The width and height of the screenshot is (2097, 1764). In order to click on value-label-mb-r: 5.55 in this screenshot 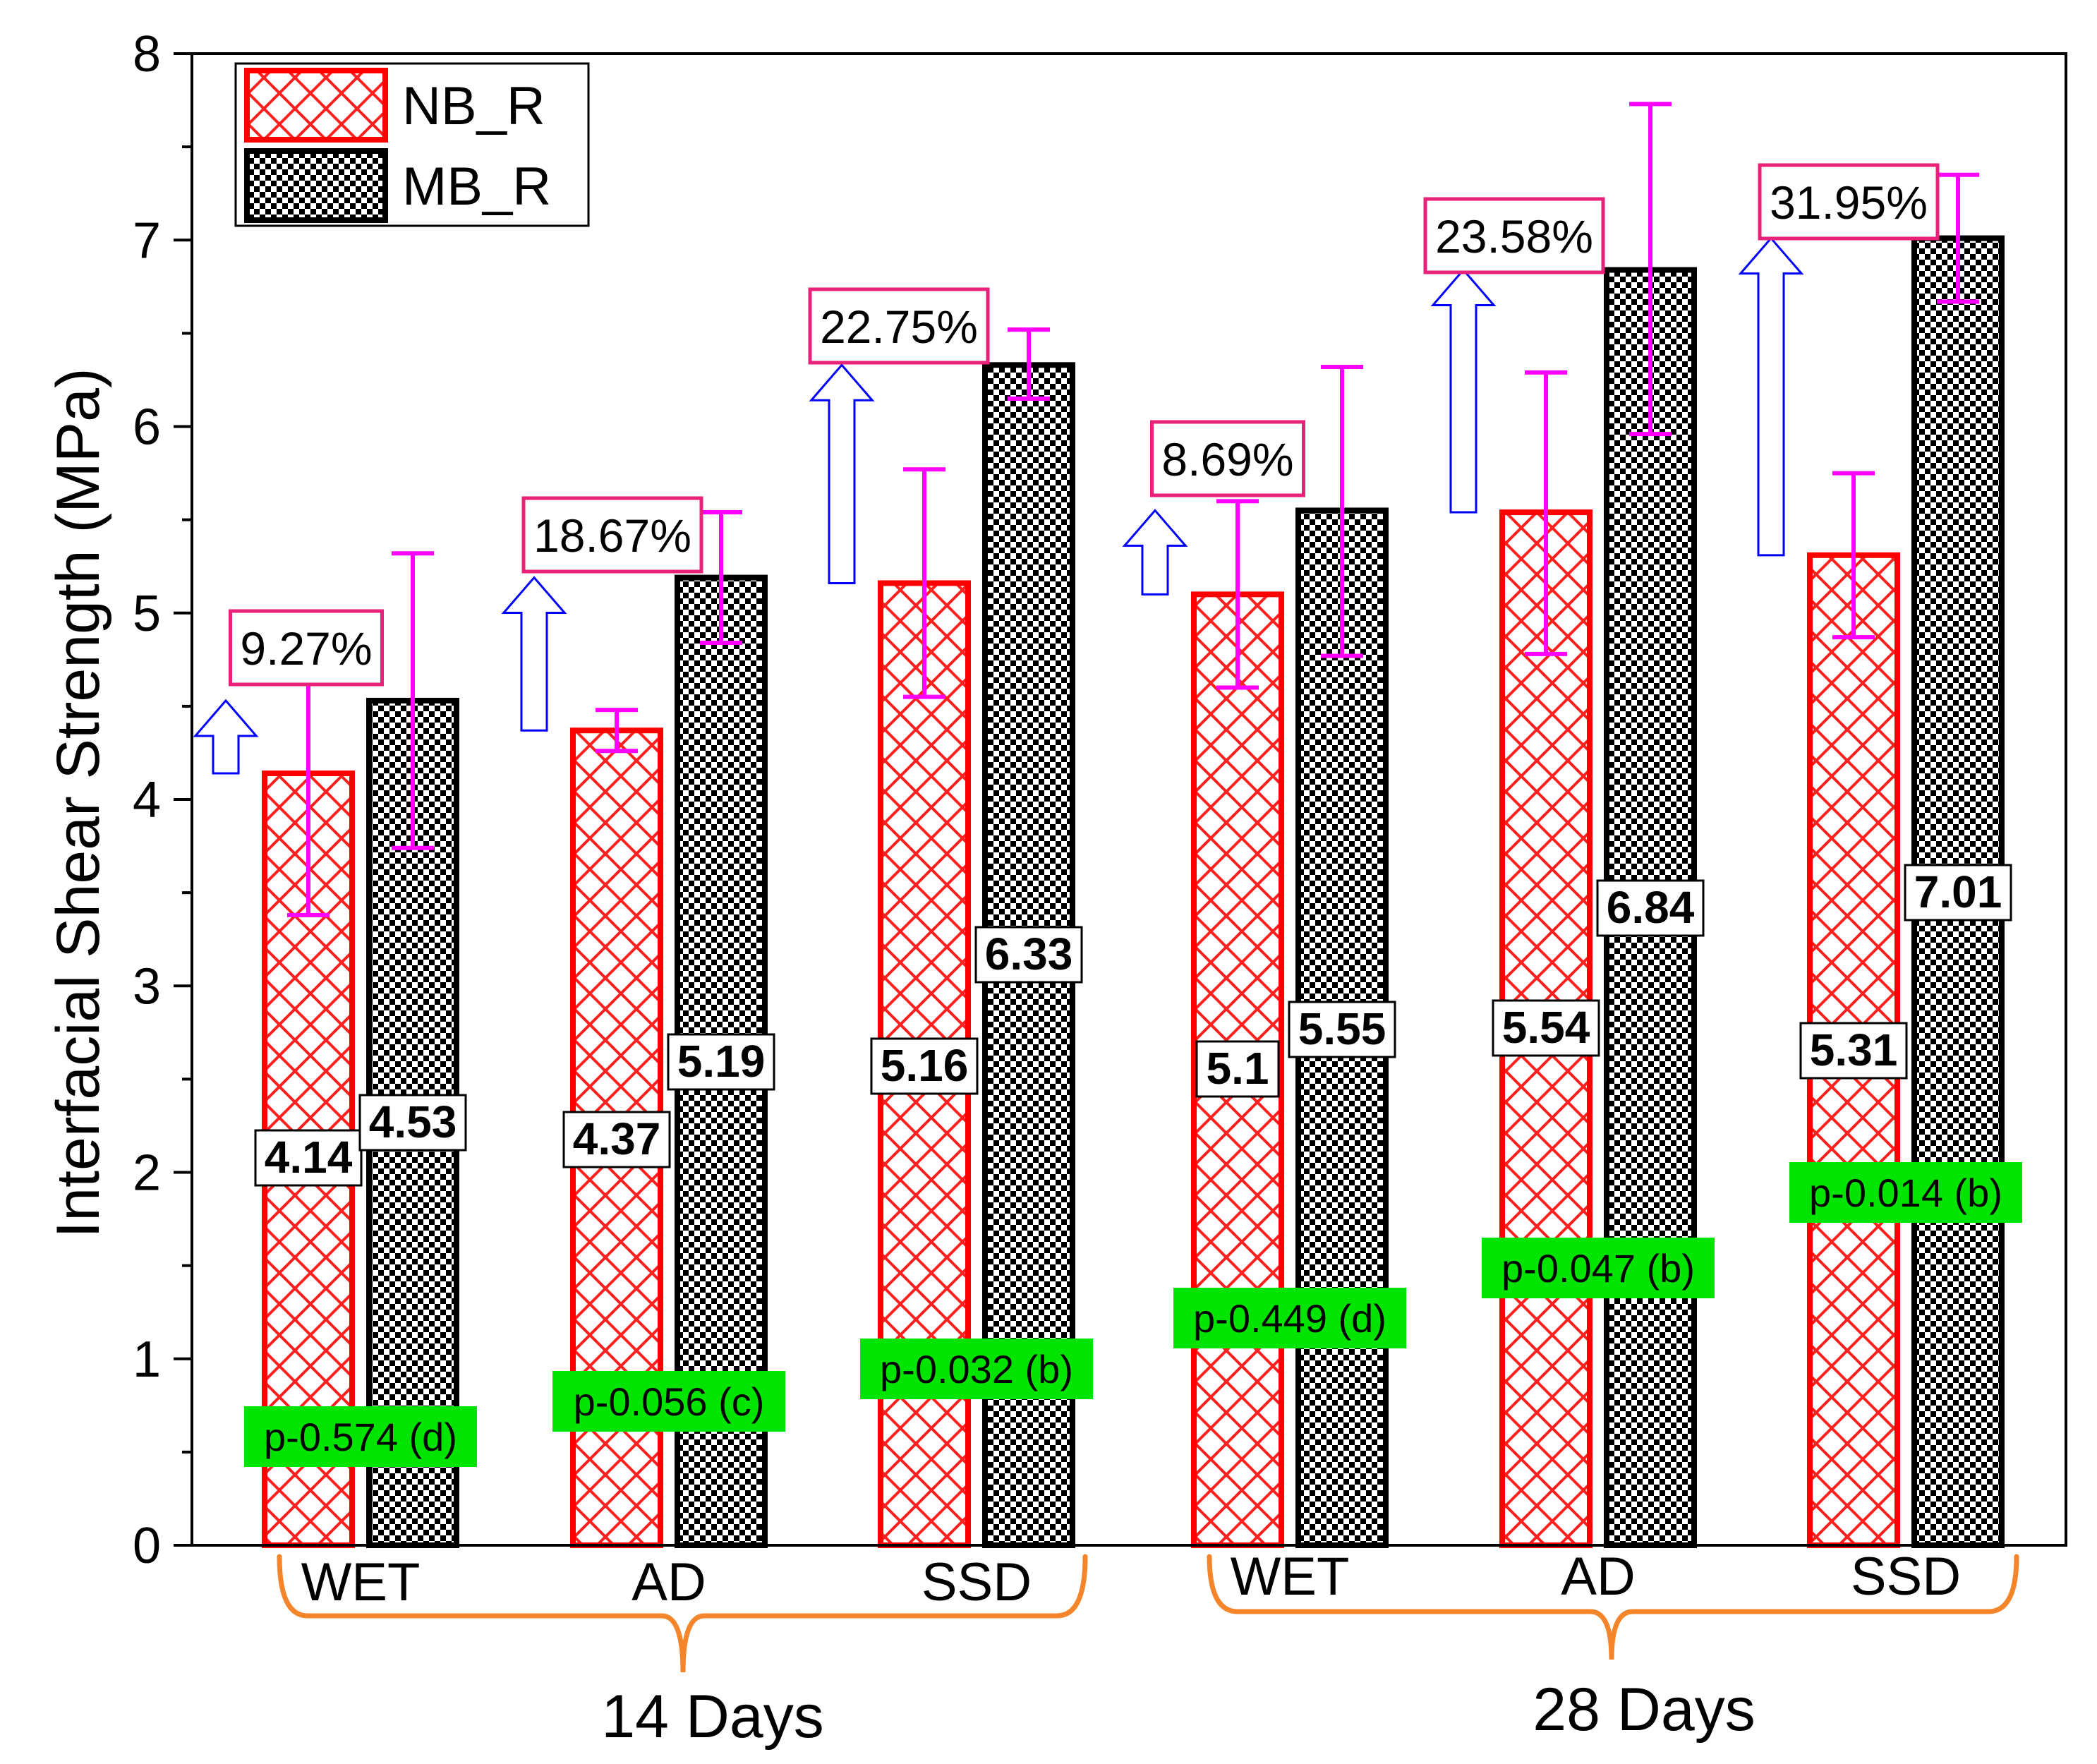, I will do `click(1342, 1028)`.